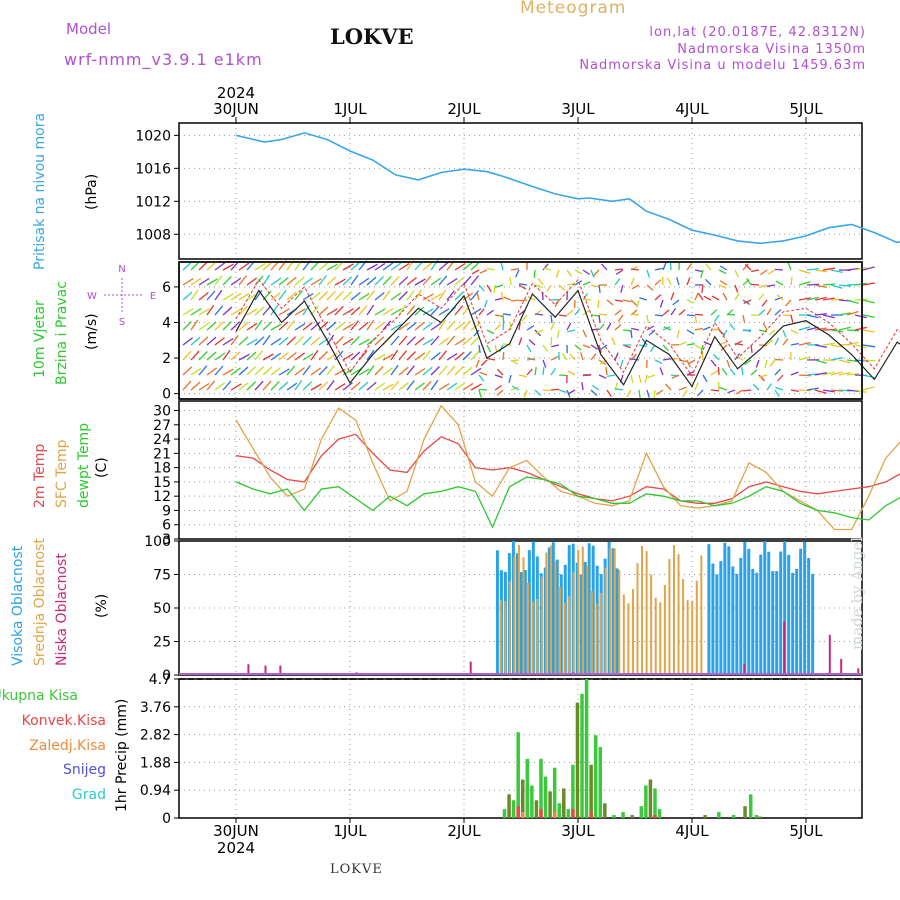  Describe the element at coordinates (166, 359) in the screenshot. I see `wind-ytick-label: 2` at that location.